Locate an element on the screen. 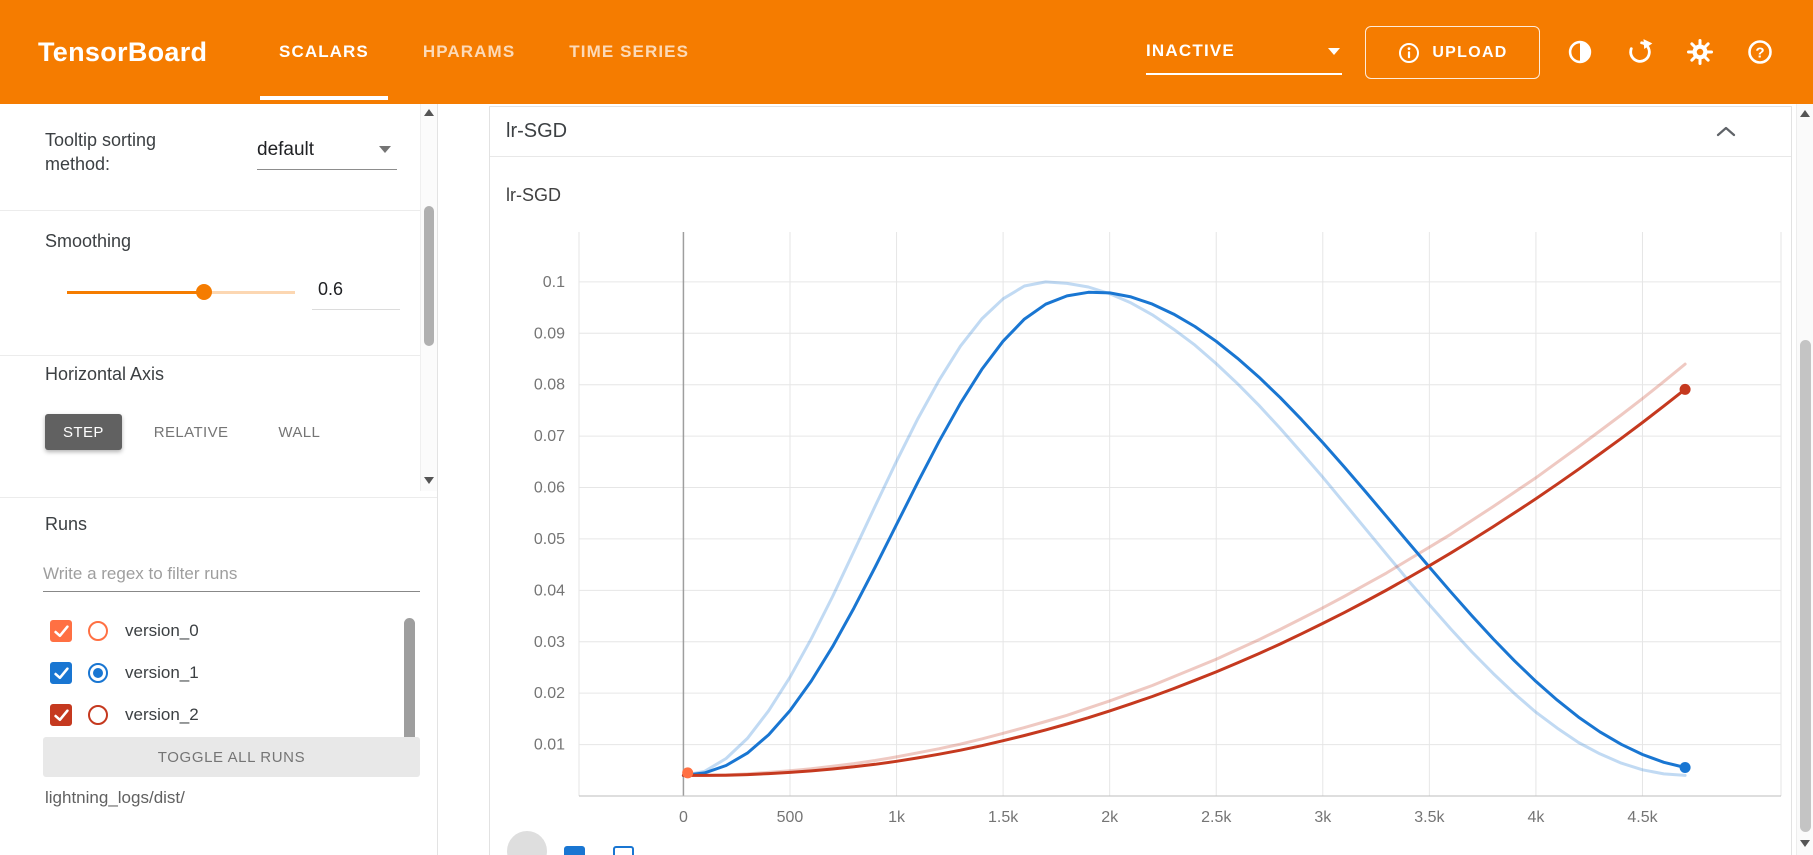 The image size is (1813, 855). runs-label: Runs is located at coordinates (66, 524).